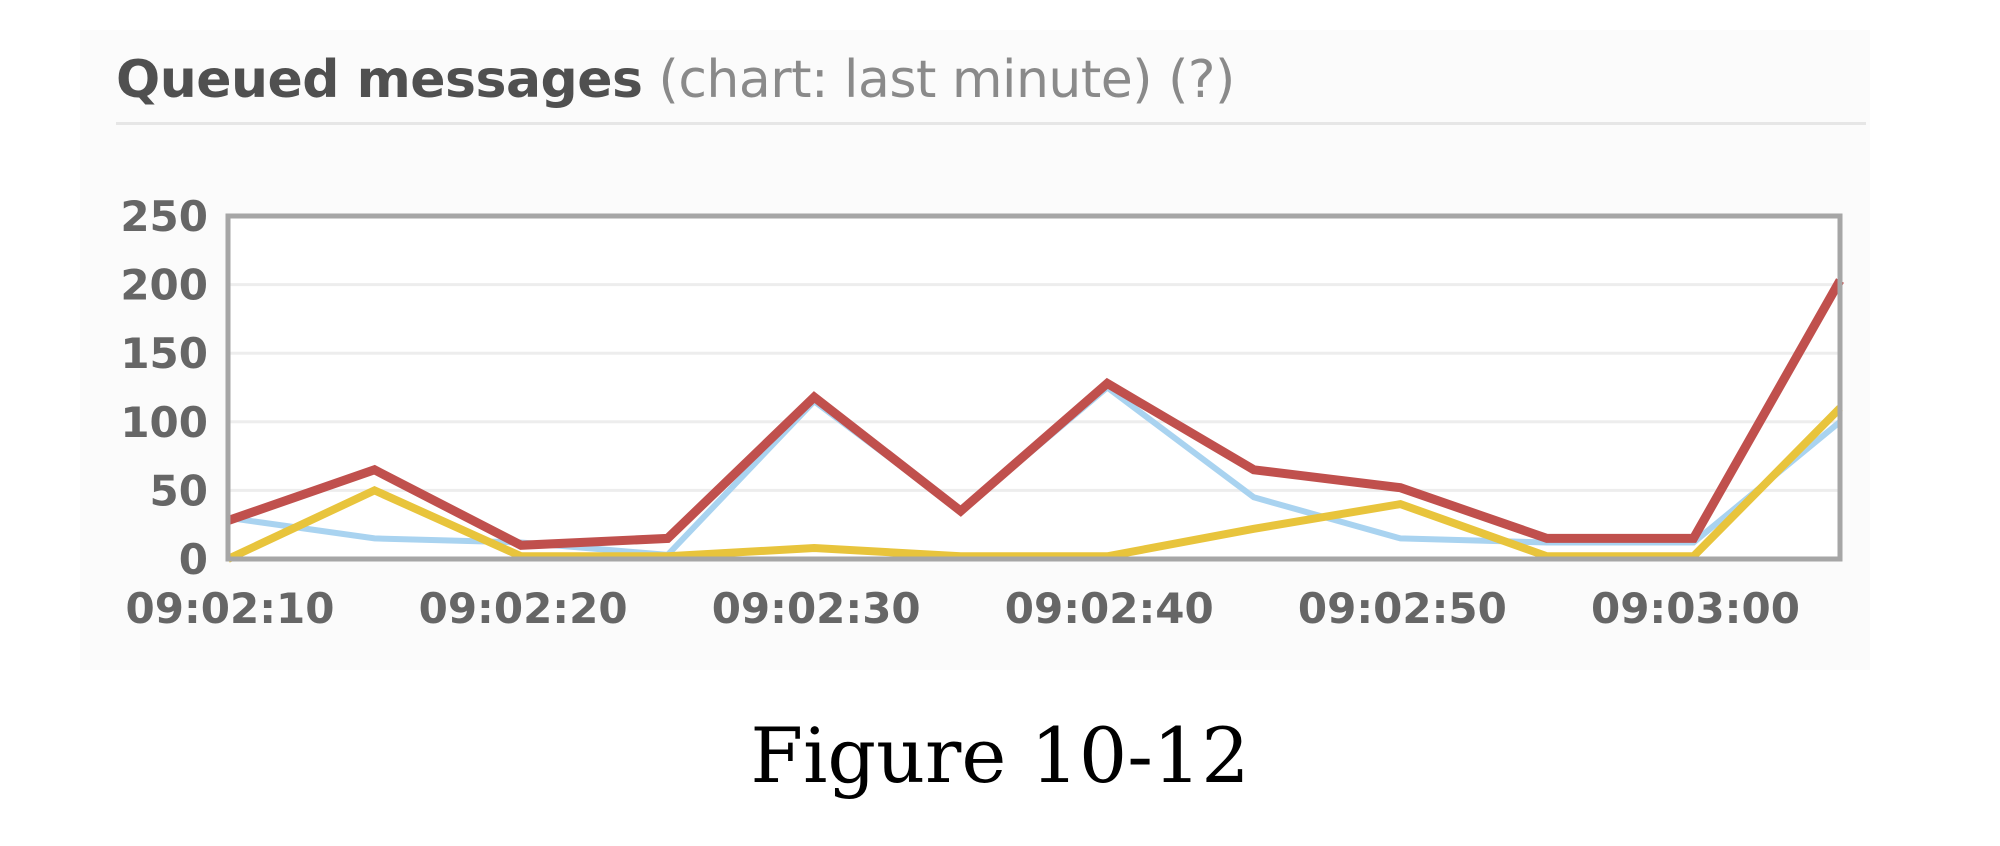  What do you see at coordinates (816, 608) in the screenshot?
I see `x-tick-label: 09:02:30` at bounding box center [816, 608].